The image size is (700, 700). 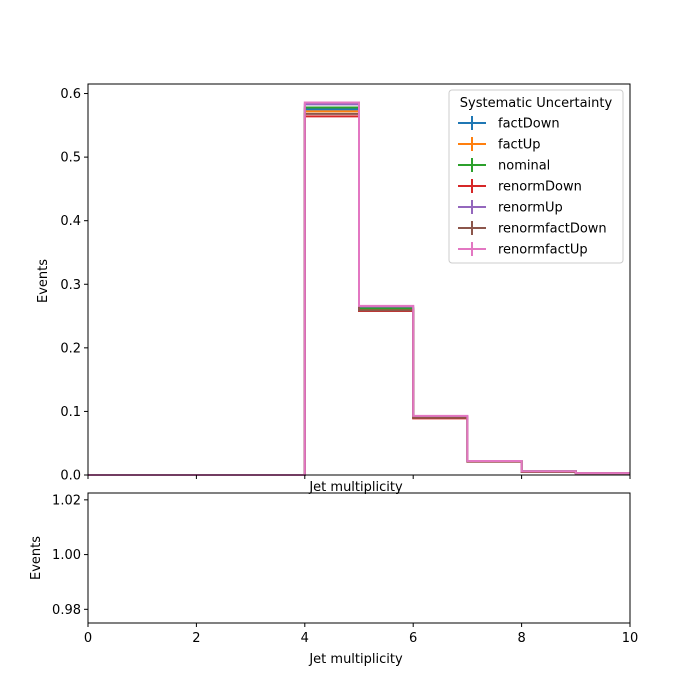 What do you see at coordinates (305, 638) in the screenshot?
I see `bottom-x-tick-label: 4` at bounding box center [305, 638].